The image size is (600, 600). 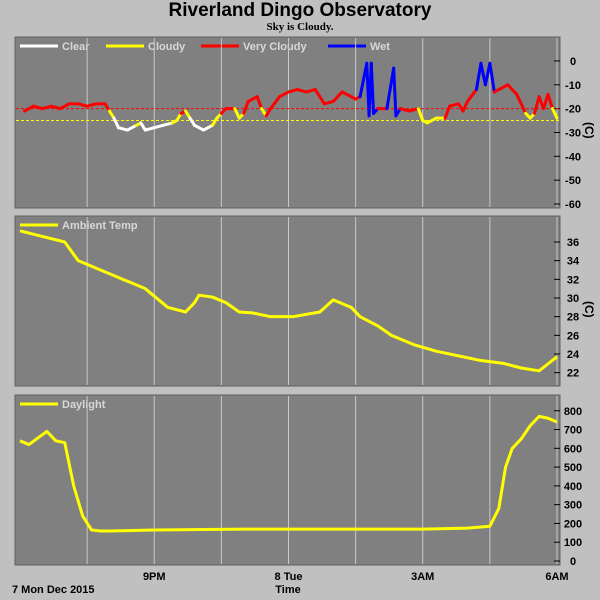 What do you see at coordinates (573, 431) in the screenshot?
I see `y-tick-label: 700` at bounding box center [573, 431].